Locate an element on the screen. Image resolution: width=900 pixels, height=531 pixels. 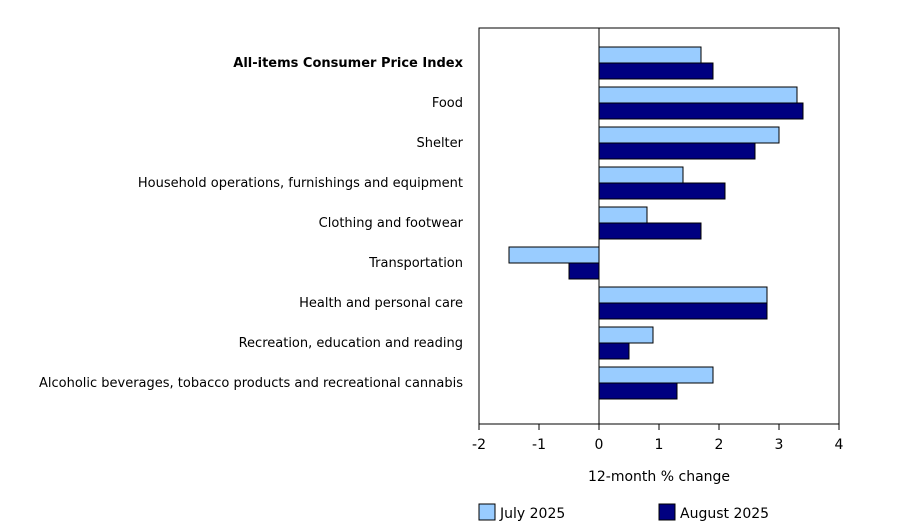
x-tick-label: 1 is located at coordinates (659, 445).